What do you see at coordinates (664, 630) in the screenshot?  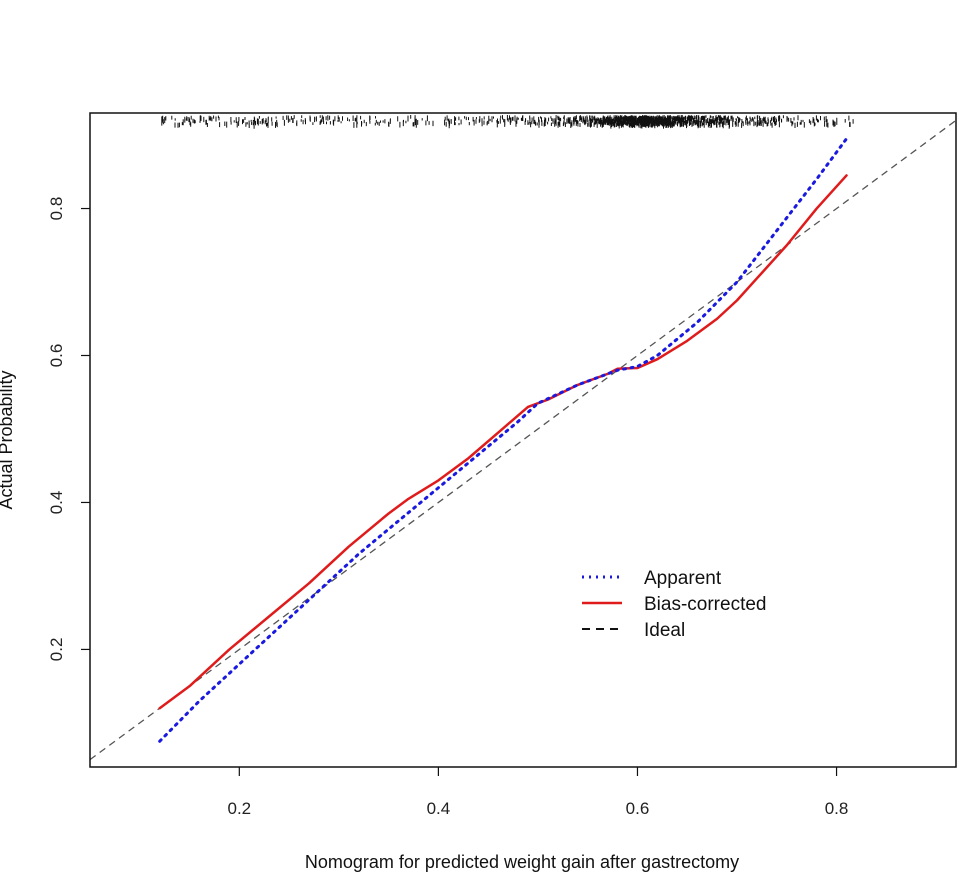 I see `legend-label-ideal: Ideal` at bounding box center [664, 630].